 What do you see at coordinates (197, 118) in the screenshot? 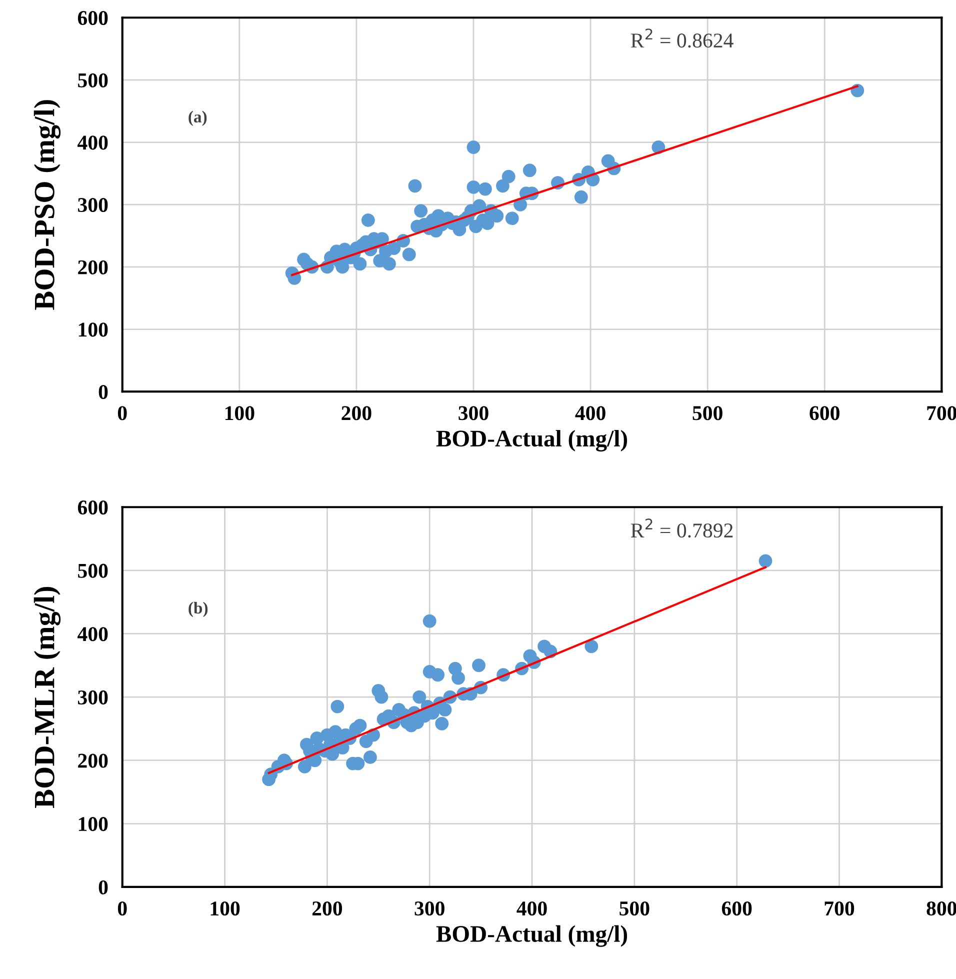
I see `annotation: (a)` at bounding box center [197, 118].